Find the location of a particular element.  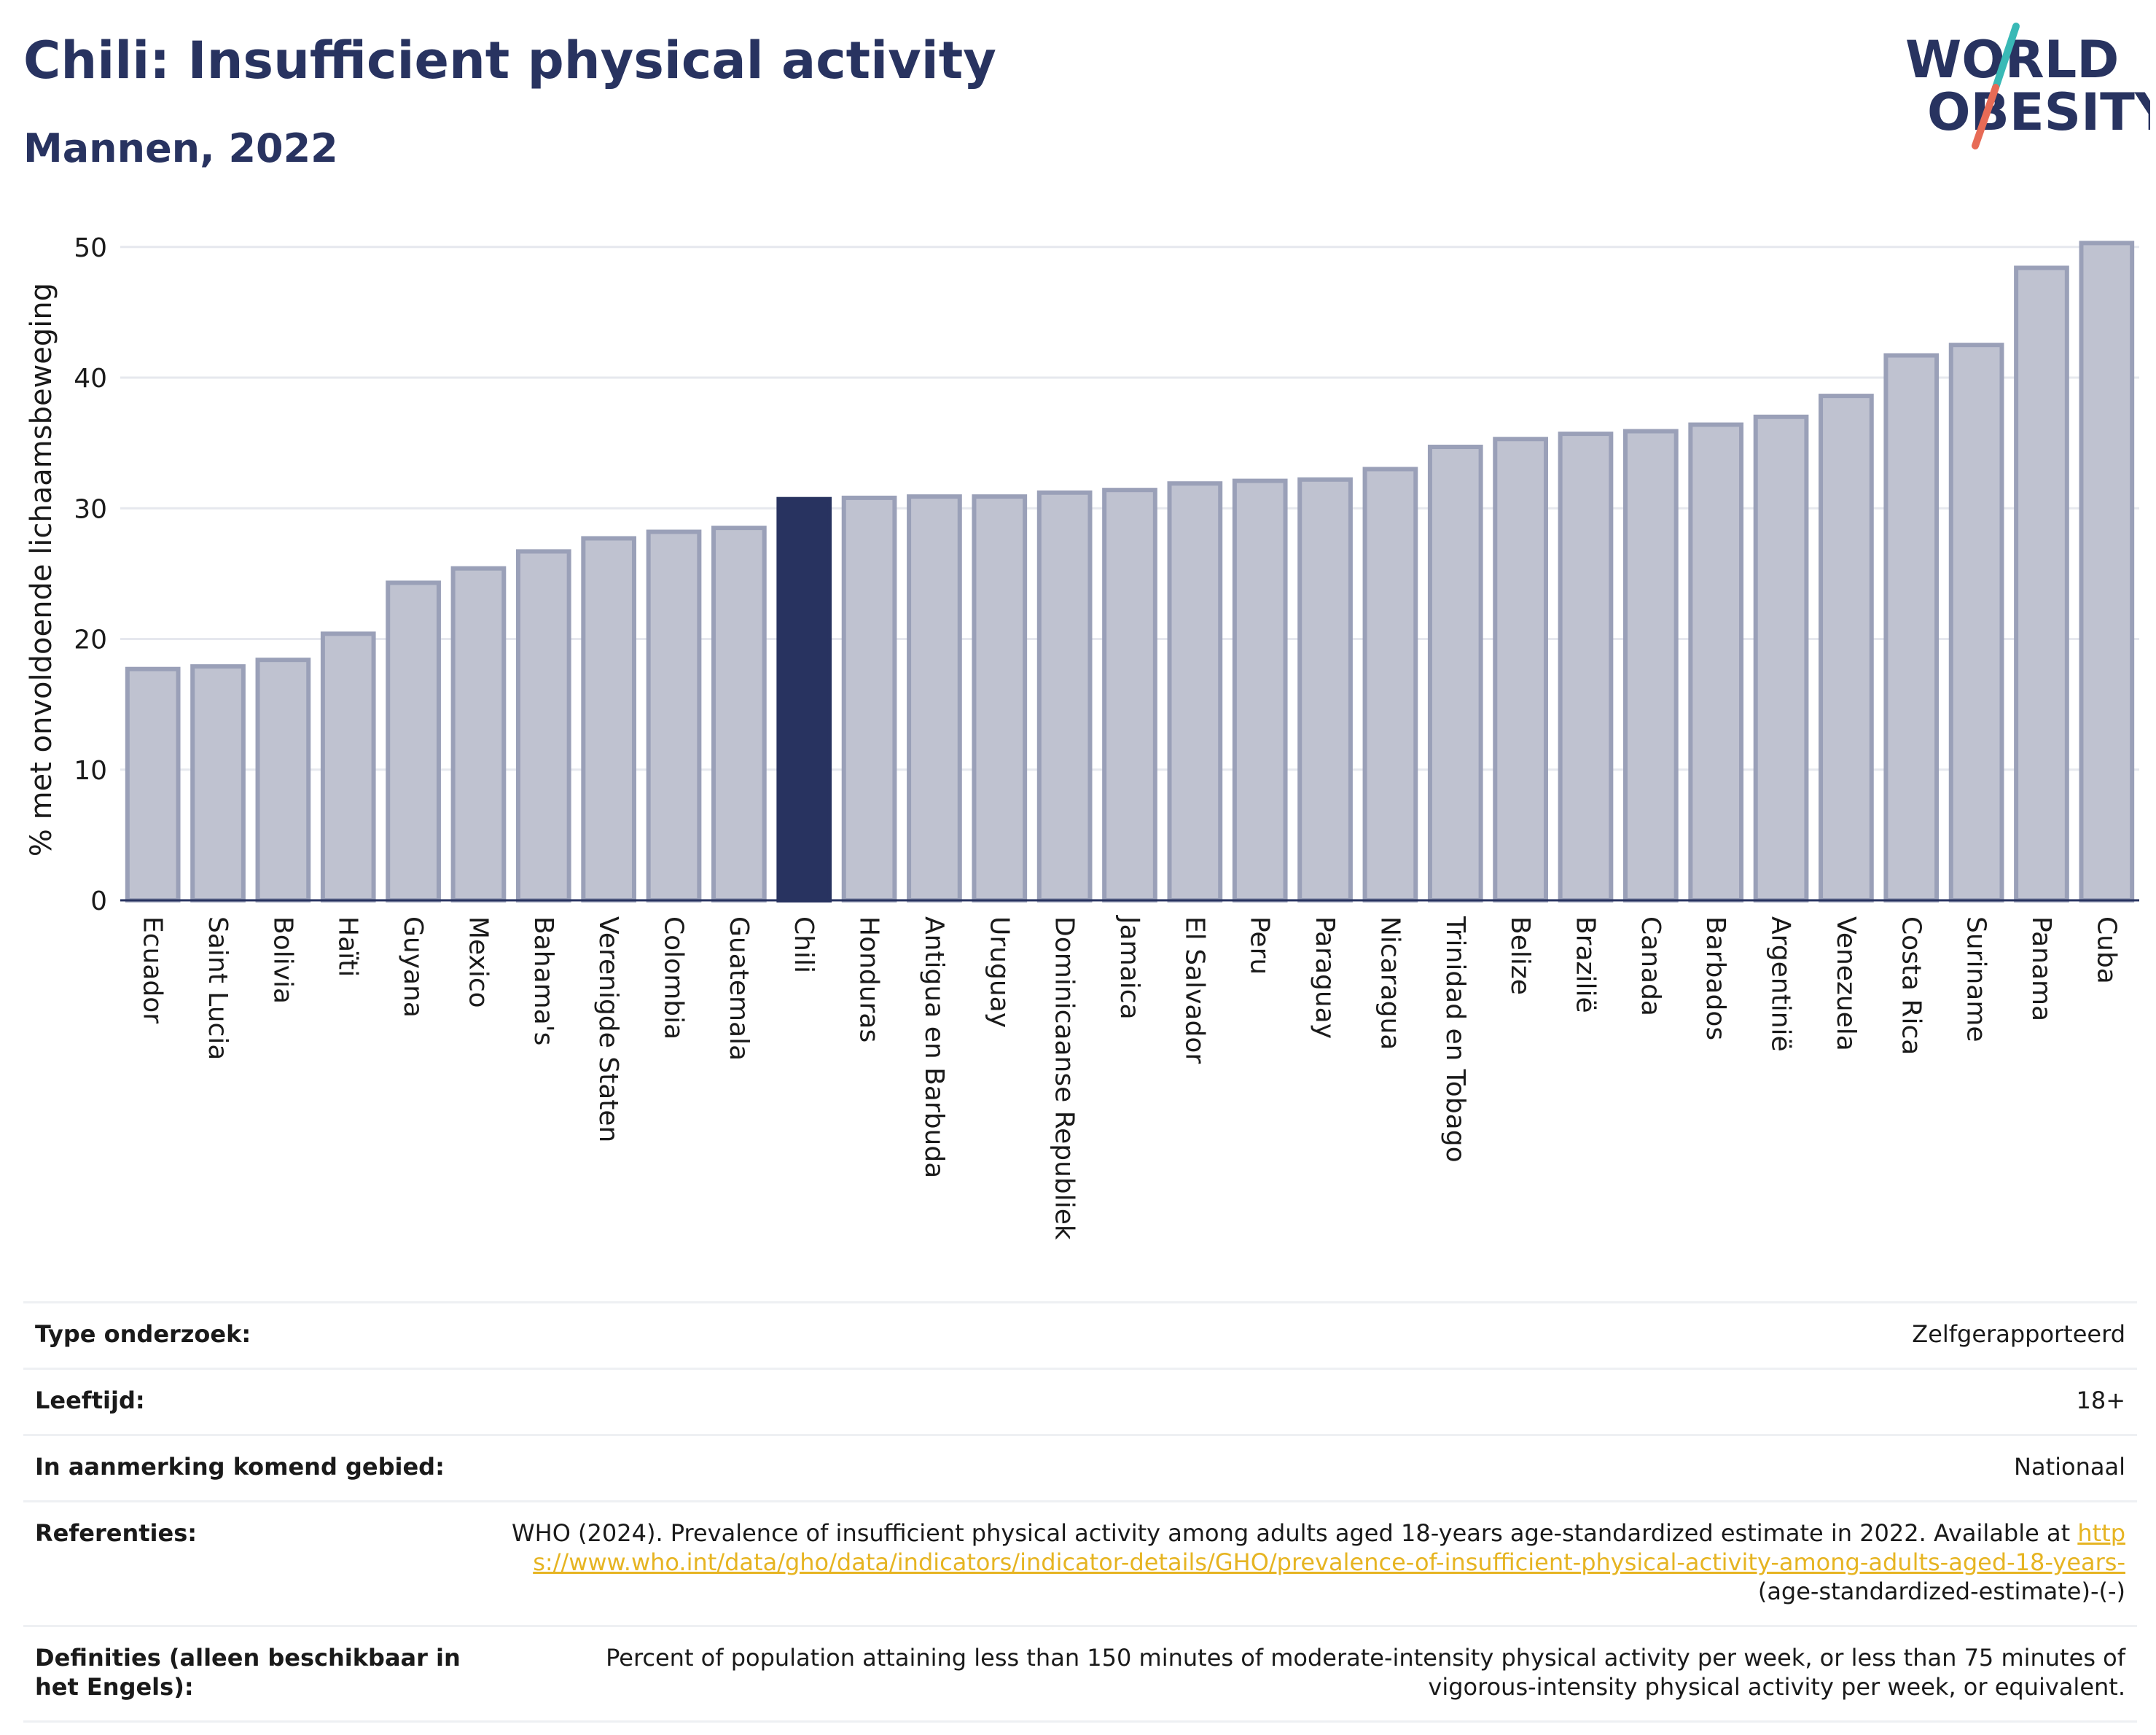

meta-key: Leeftijd: is located at coordinates (261, 1401).